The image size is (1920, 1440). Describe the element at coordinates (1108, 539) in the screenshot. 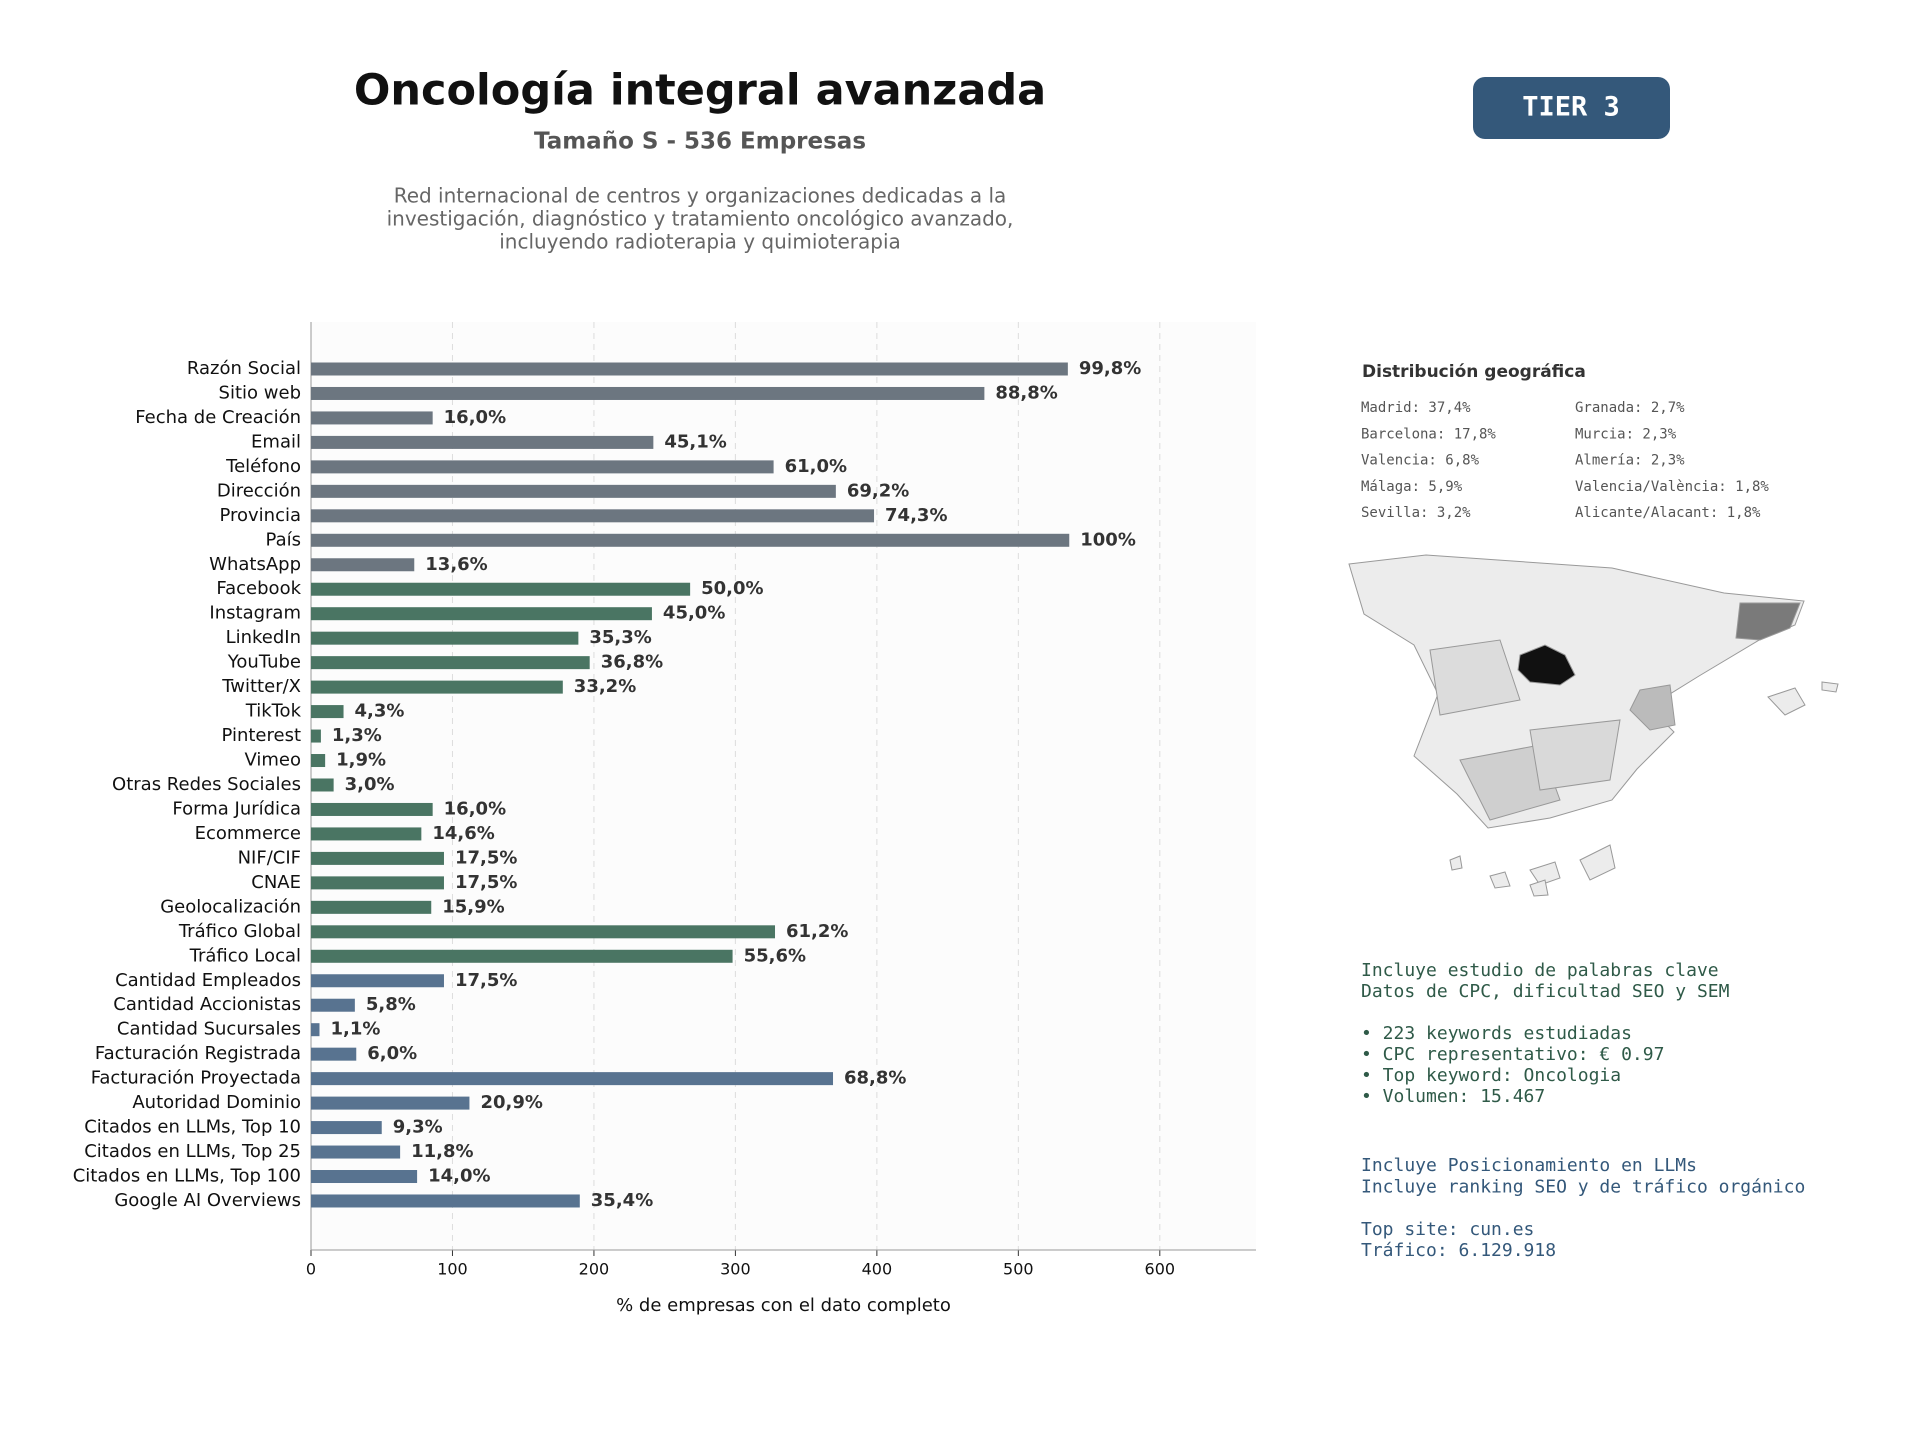

I see `value-label: 100%` at that location.